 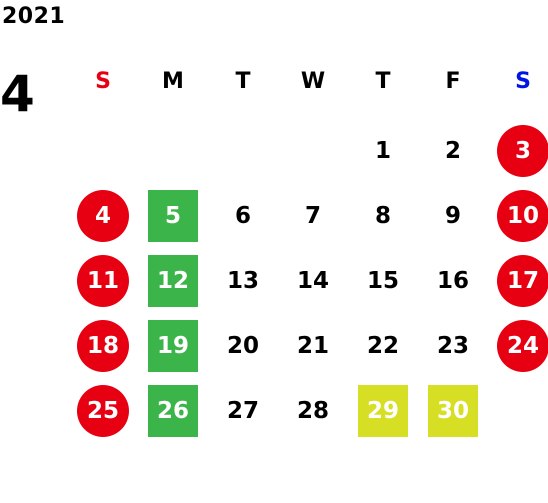 I want to click on calendar-day: 8, so click(x=382, y=216).